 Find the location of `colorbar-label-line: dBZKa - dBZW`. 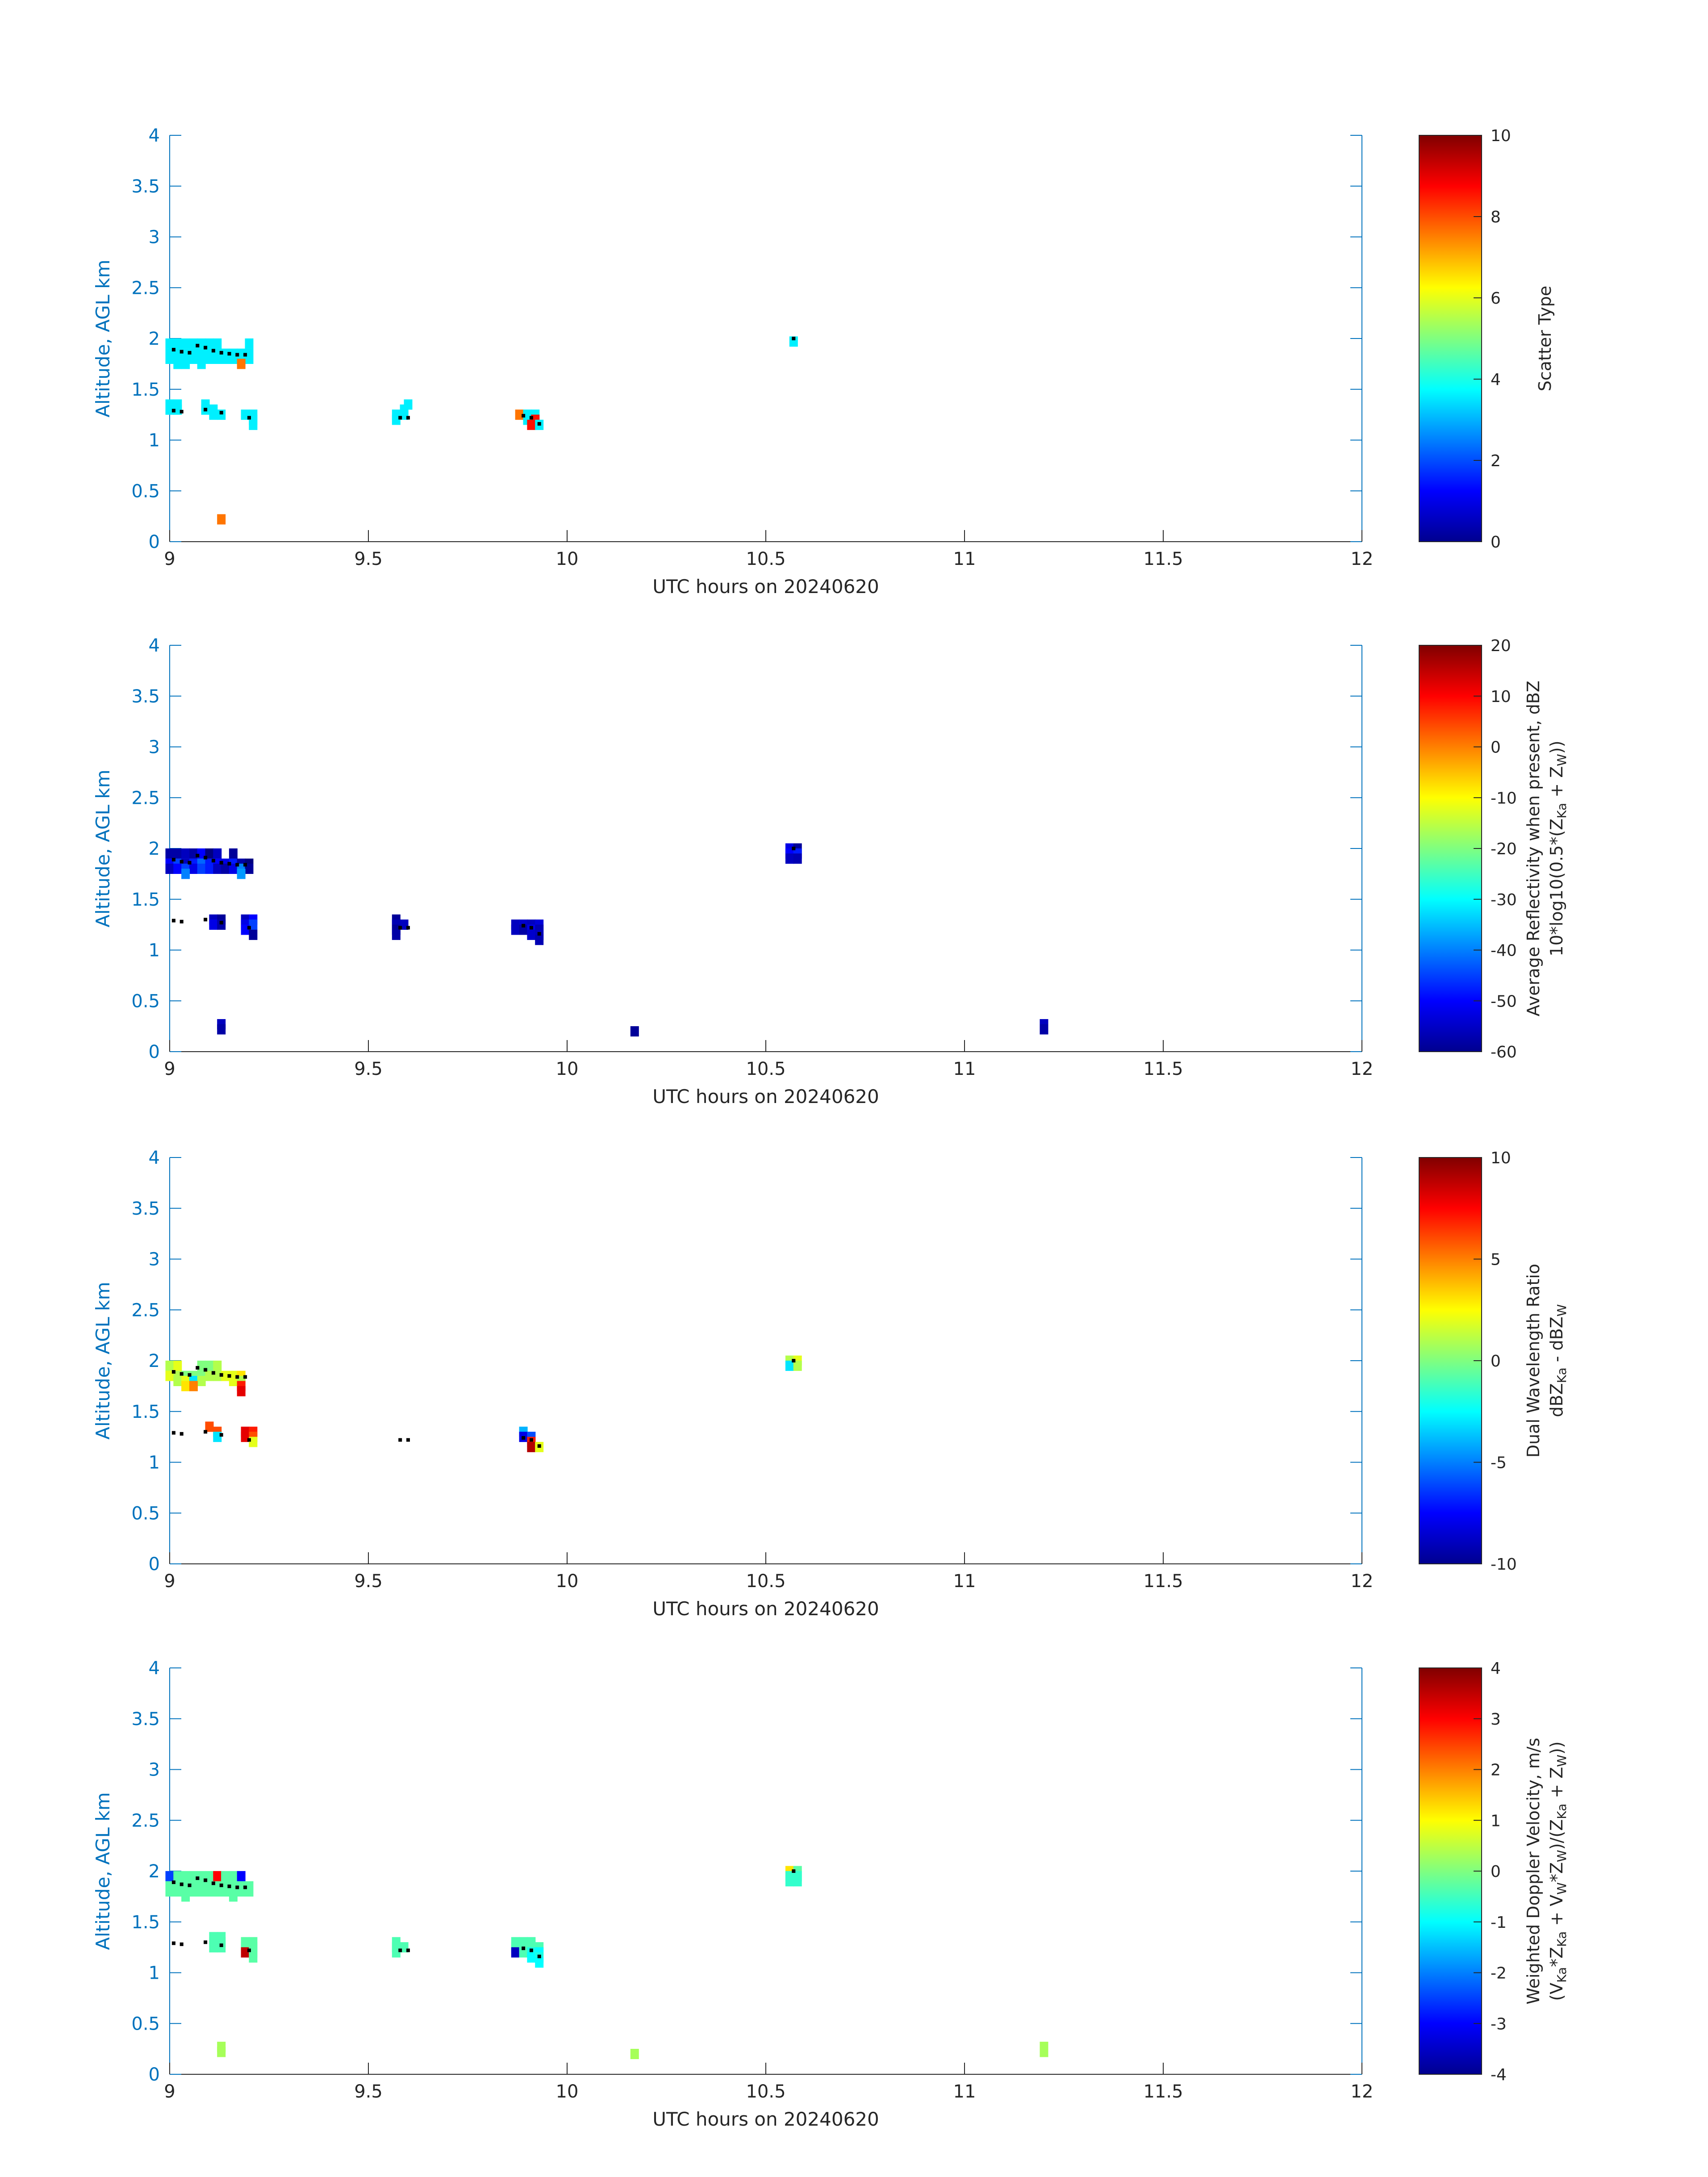

colorbar-label-line: dBZKa - dBZW is located at coordinates (1558, 1360).